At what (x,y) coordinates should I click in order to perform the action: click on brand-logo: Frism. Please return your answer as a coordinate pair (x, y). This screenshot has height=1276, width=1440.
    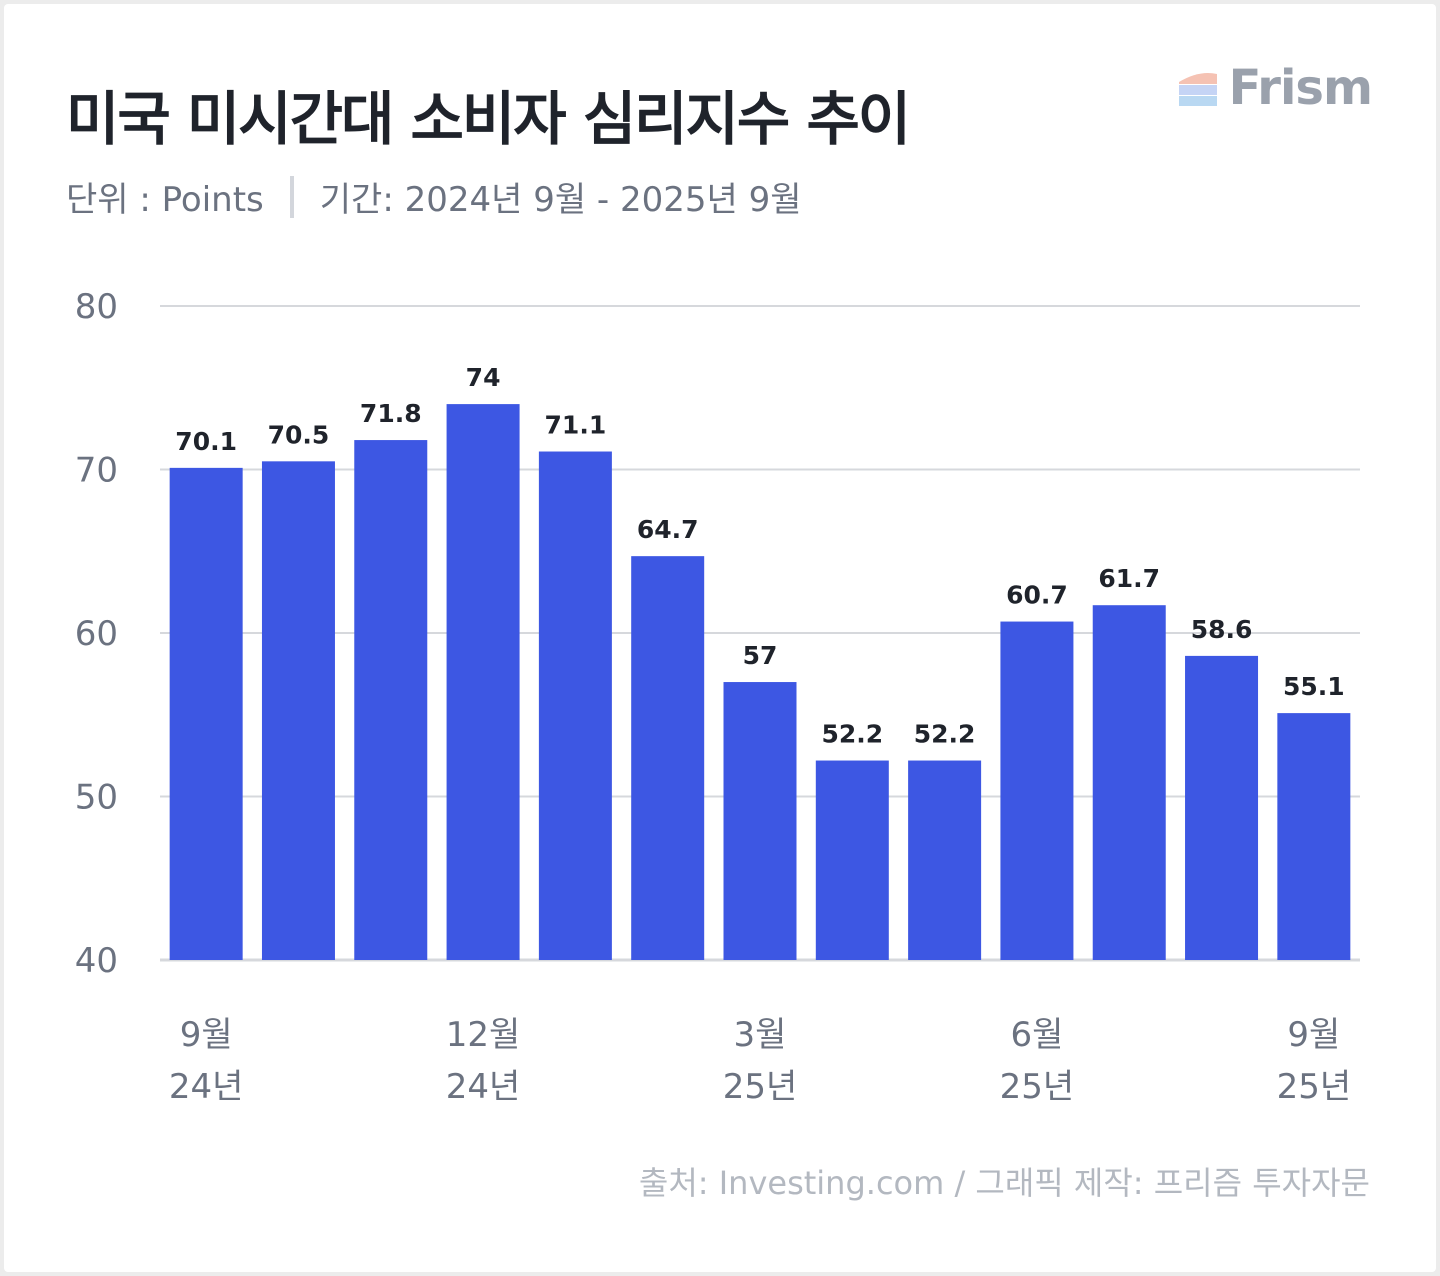
    Looking at the image, I should click on (1275, 88).